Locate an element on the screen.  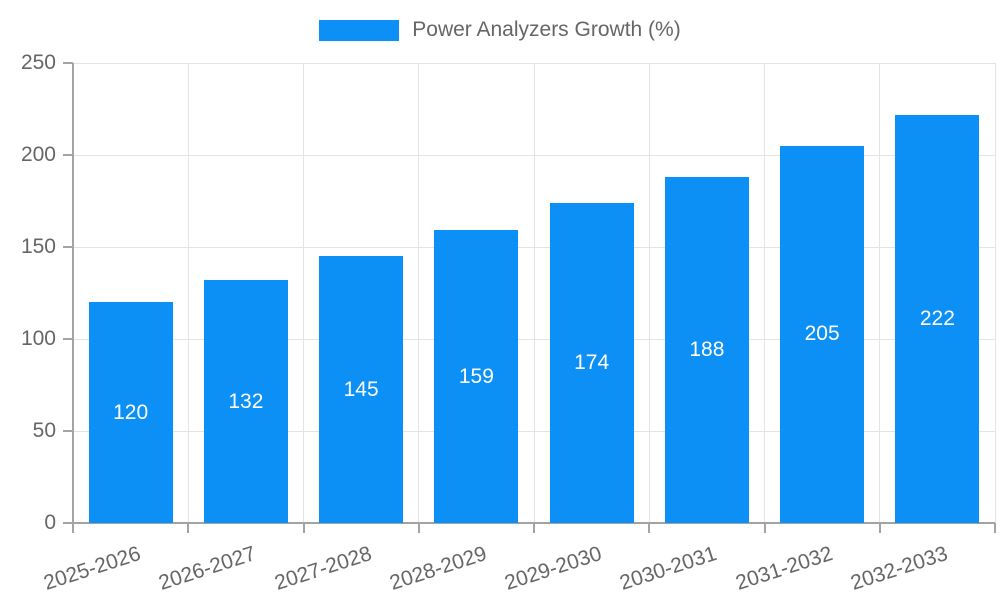
bar-value-label: 132 is located at coordinates (246, 401).